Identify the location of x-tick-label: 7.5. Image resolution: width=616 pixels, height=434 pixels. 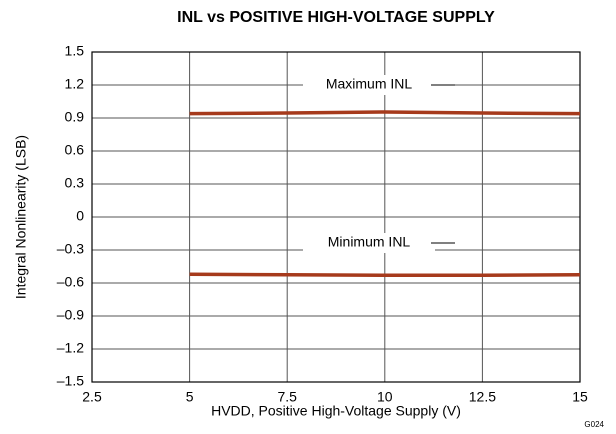
(287, 397).